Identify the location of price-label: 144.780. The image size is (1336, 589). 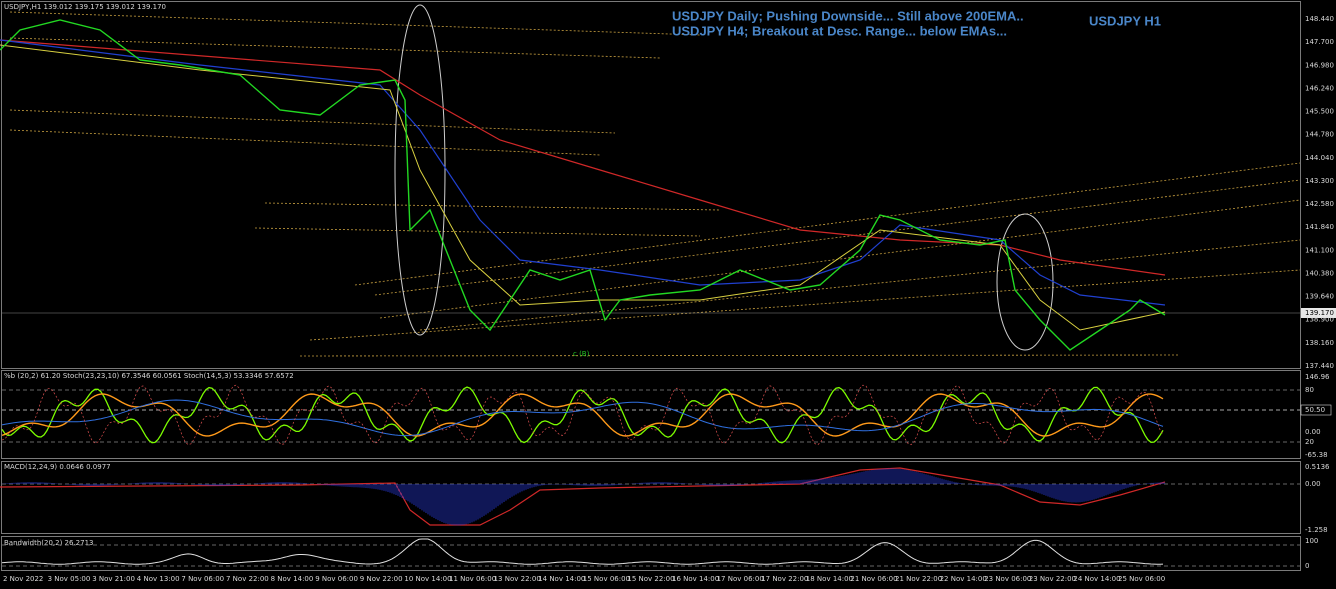
(1319, 135).